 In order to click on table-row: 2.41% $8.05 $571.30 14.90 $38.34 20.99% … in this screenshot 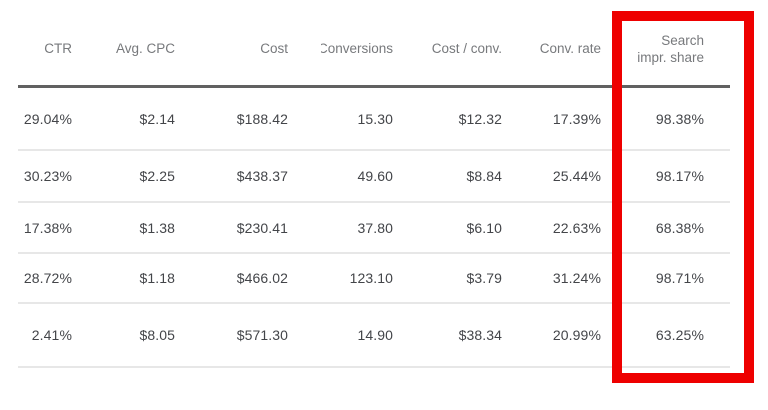, I will do `click(374, 336)`.